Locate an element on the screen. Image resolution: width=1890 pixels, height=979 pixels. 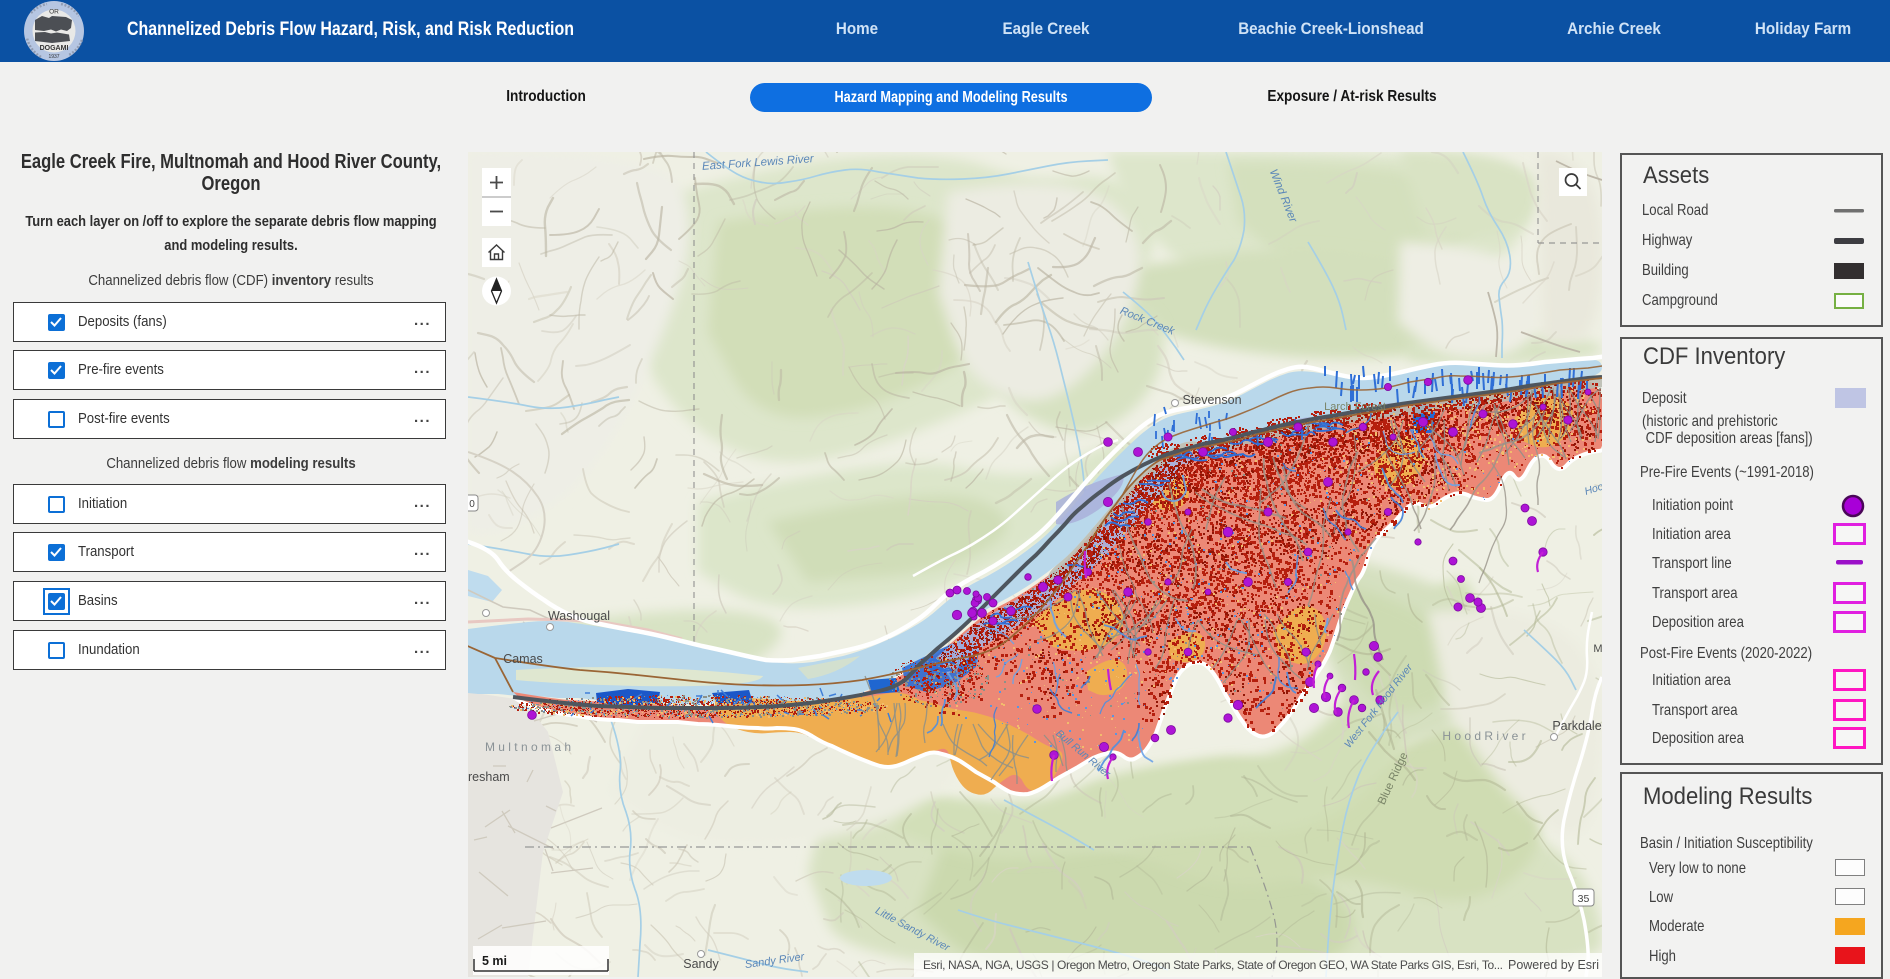
svg-text: 0 is located at coordinates (472, 504).